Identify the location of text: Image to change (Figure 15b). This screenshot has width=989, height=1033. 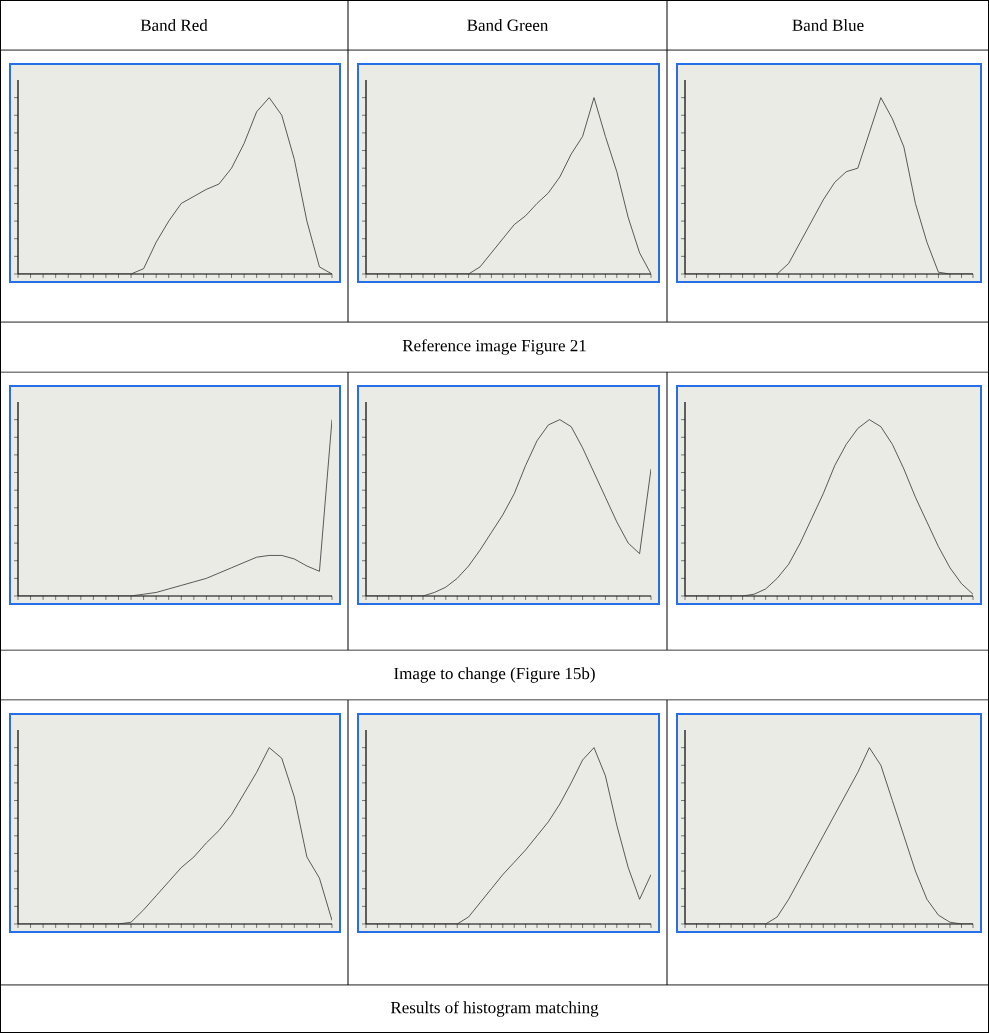
(494, 675).